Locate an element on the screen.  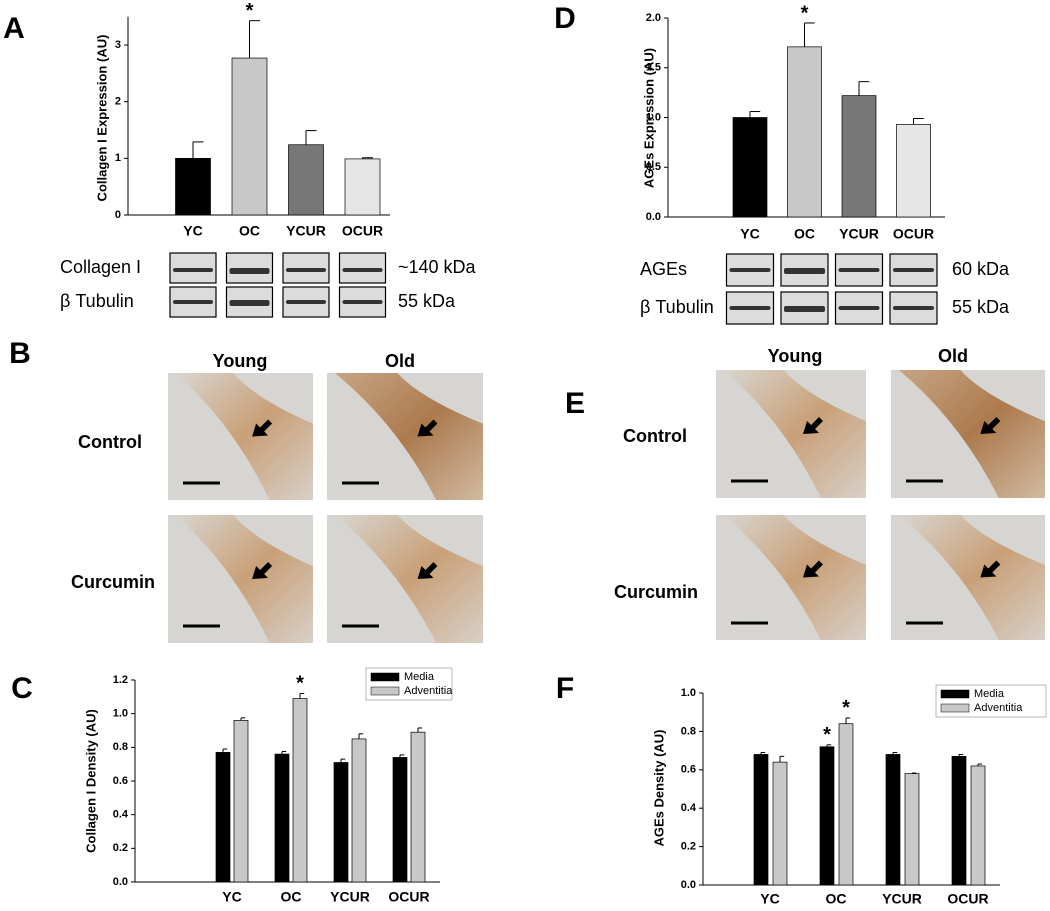
blot-label: AGEs is located at coordinates (663, 269).